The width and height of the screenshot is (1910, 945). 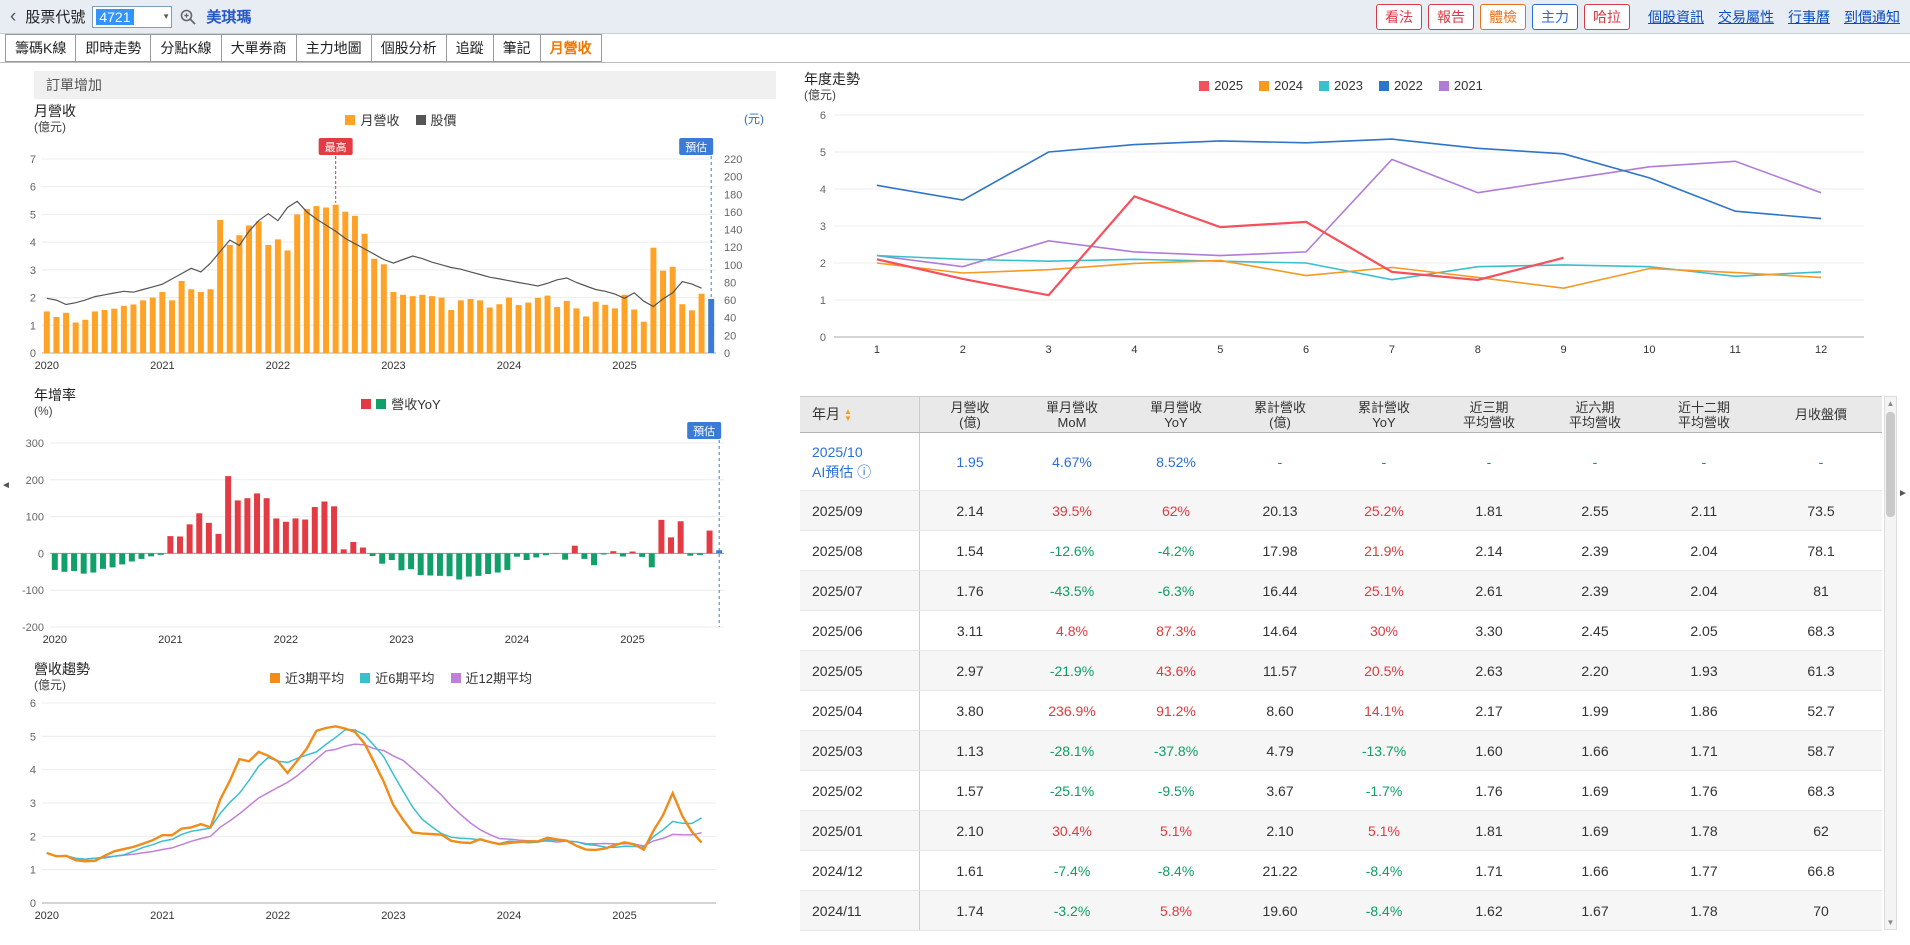 I want to click on scrollbar-track, so click(x=1890, y=663).